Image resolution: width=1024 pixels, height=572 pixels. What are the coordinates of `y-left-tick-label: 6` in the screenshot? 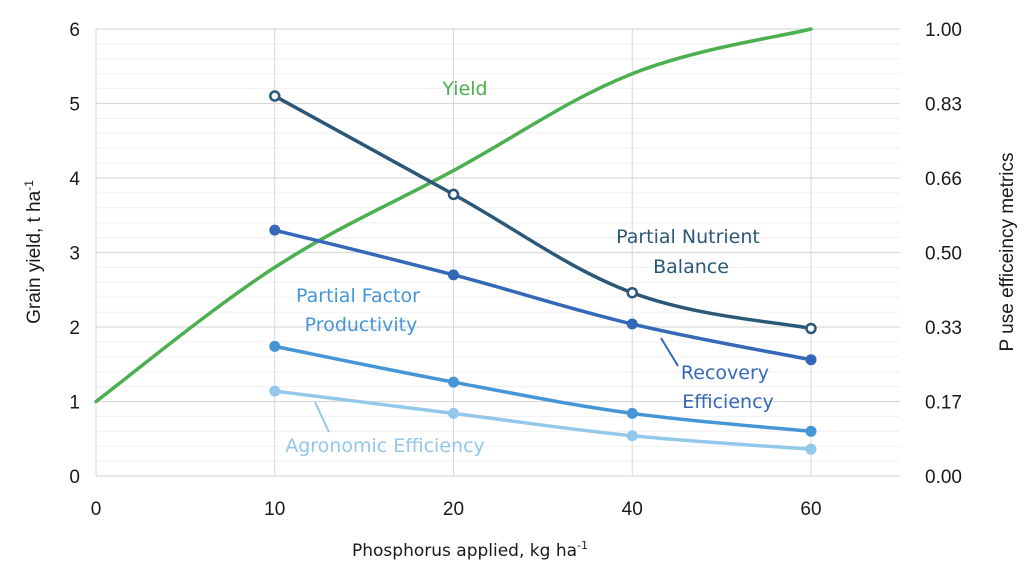 It's located at (74, 30).